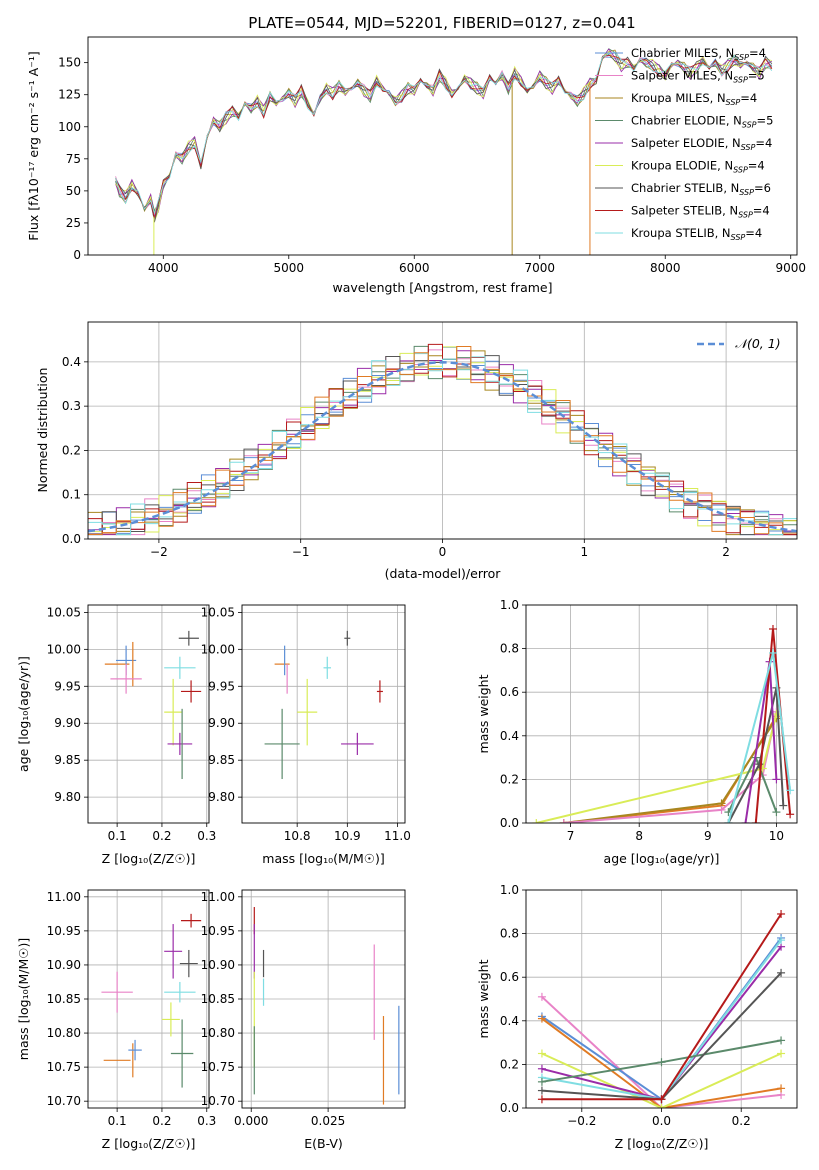 The image size is (819, 1170). Describe the element at coordinates (23, 714) in the screenshot. I see `y-axis-label: age [log₁₀(age/yr)]` at that location.